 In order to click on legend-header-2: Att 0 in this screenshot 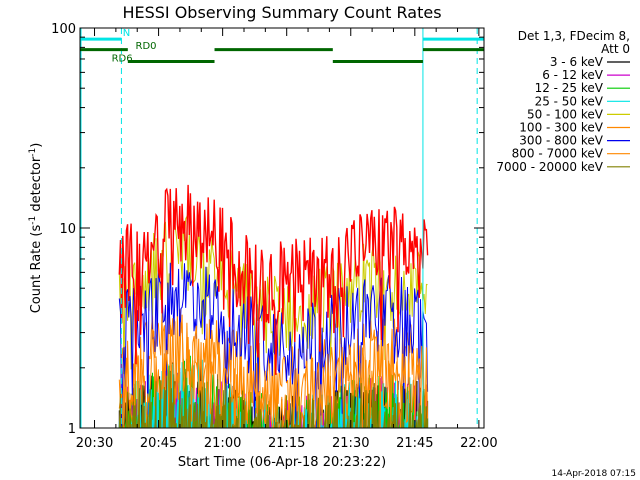, I will do `click(615, 49)`.